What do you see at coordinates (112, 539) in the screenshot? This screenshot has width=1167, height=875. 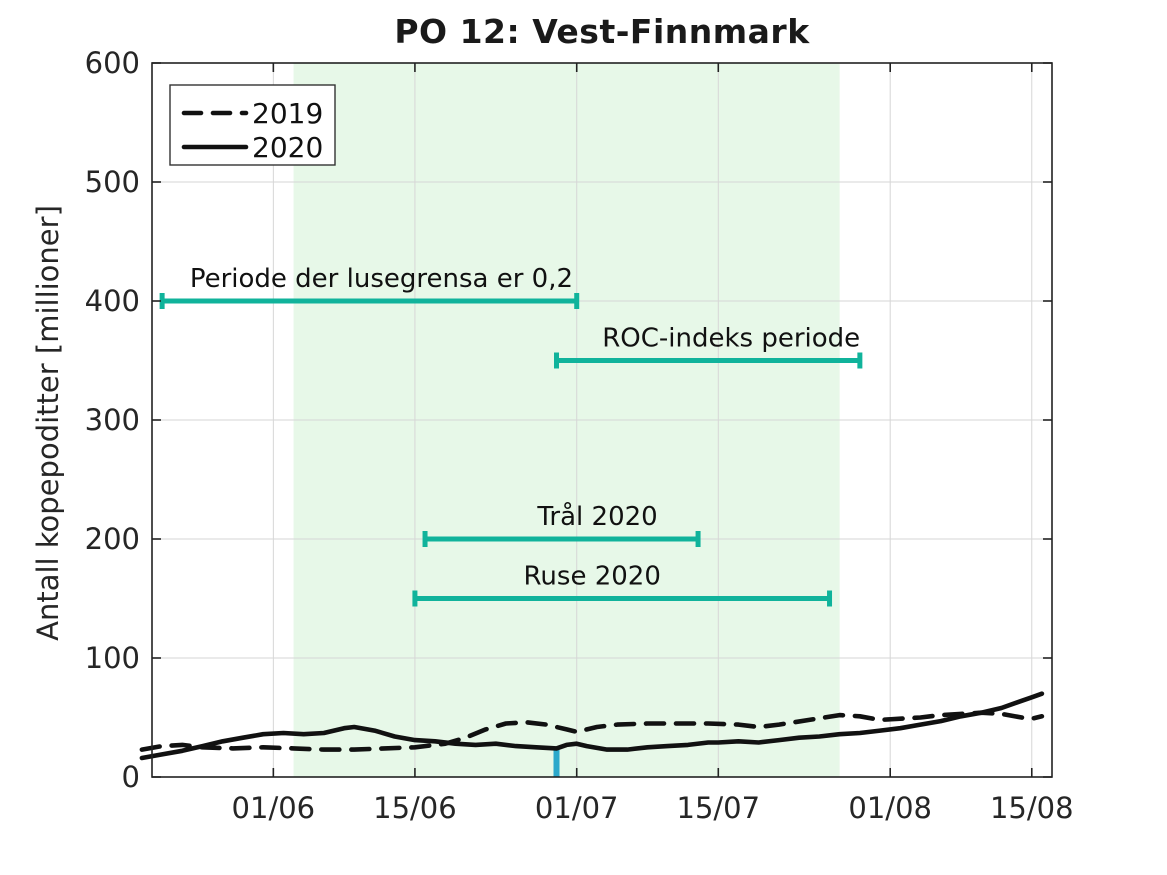 I see `y-tick-label: 200` at bounding box center [112, 539].